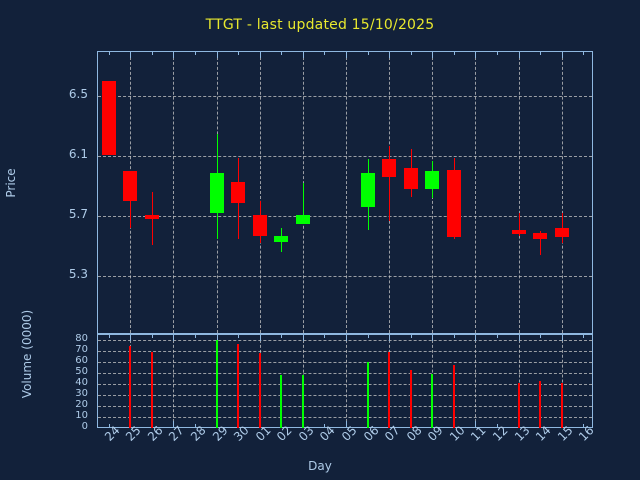 The height and width of the screenshot is (480, 640). What do you see at coordinates (84, 426) in the screenshot?
I see `volume-tick-label: 0` at bounding box center [84, 426].